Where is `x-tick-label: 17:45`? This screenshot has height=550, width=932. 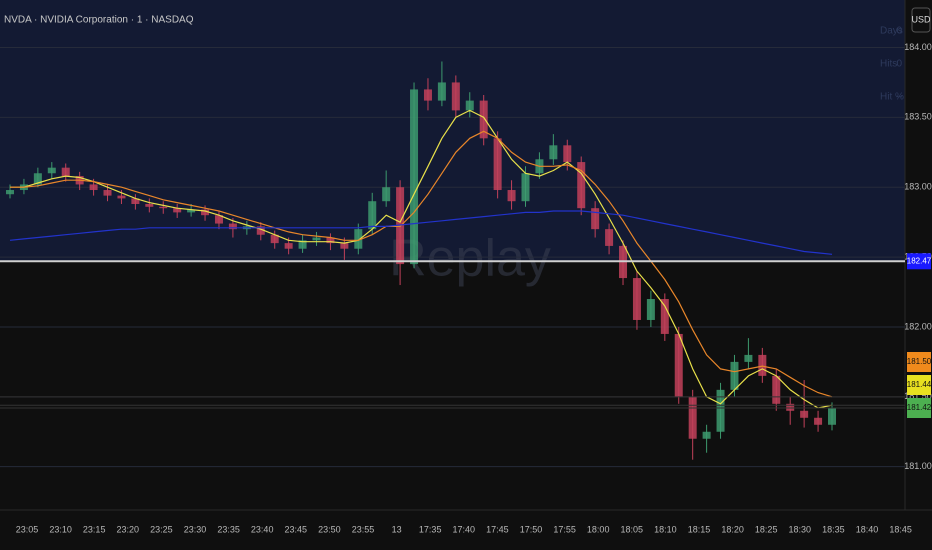 x-tick-label: 17:45 is located at coordinates (497, 529).